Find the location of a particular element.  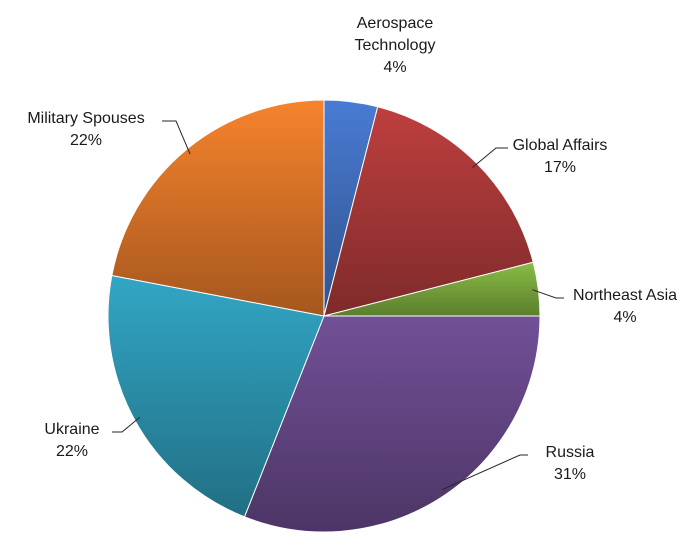

slice-category-label: Russia is located at coordinates (570, 452).